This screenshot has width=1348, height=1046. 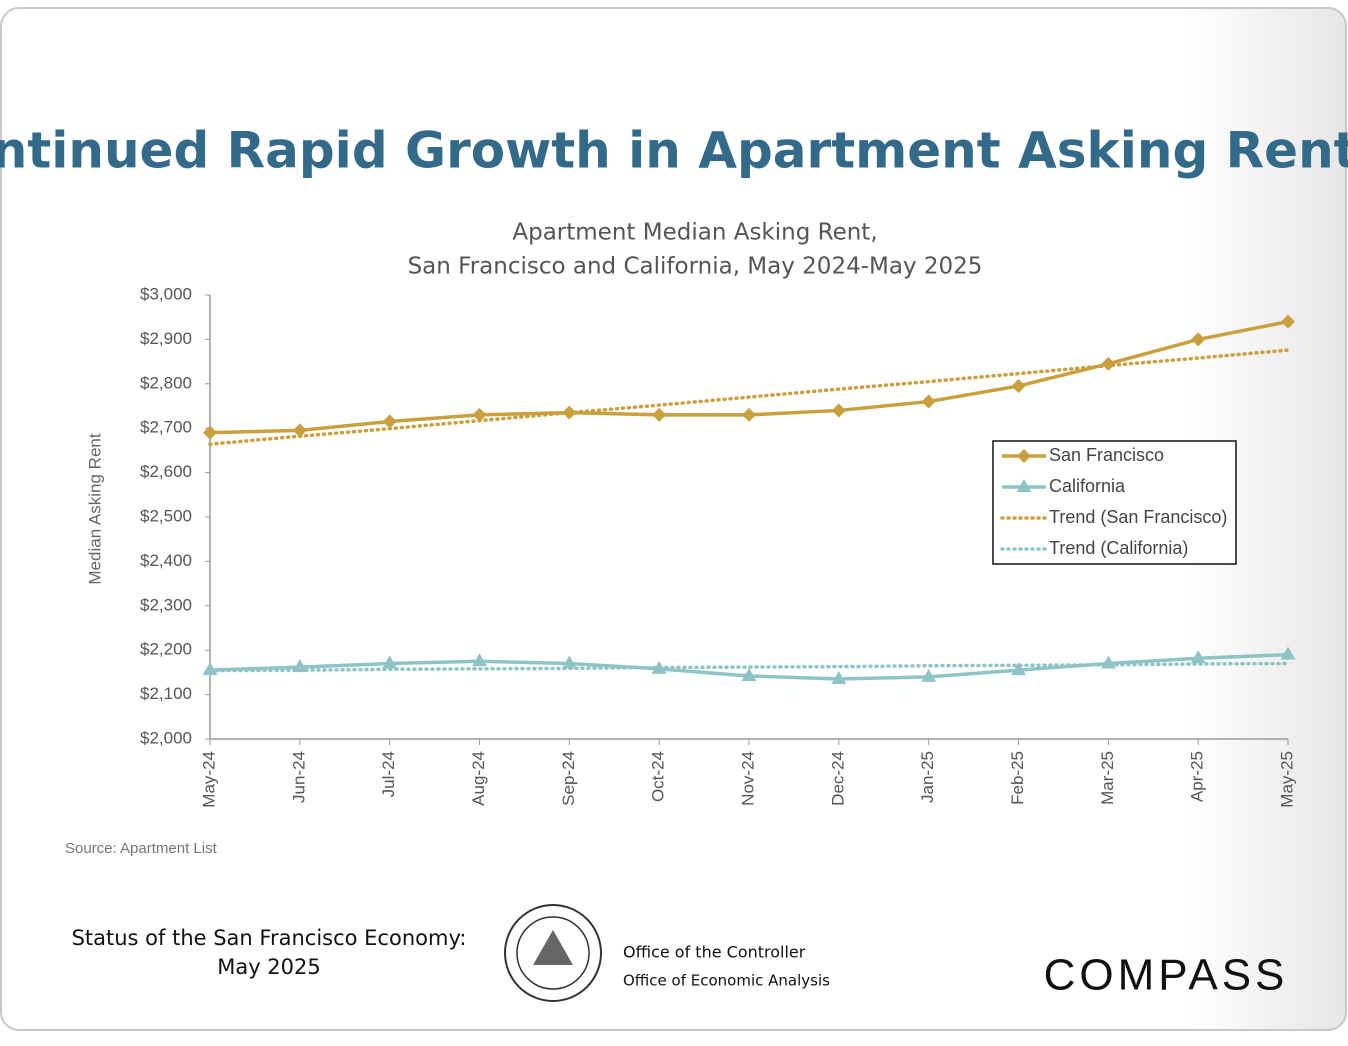 I want to click on y-tick-label: $2,700, so click(x=166, y=427).